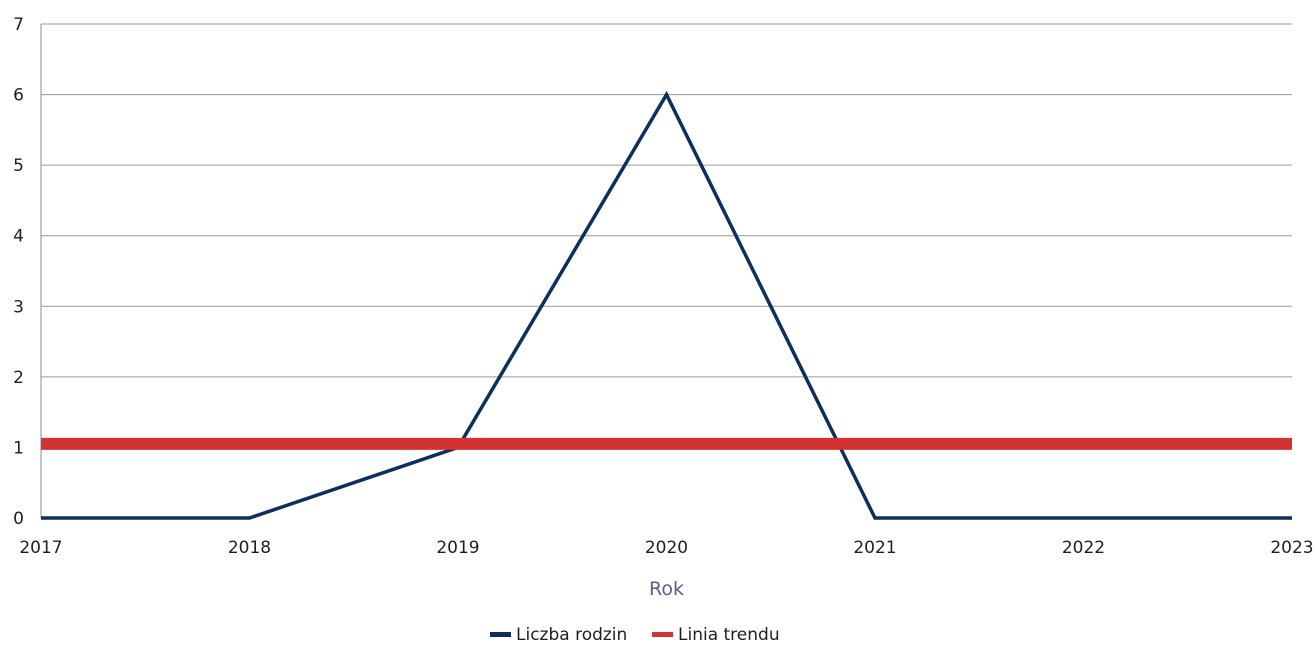 The image size is (1315, 645). What do you see at coordinates (874, 548) in the screenshot?
I see `x-tick-label-2021: 2021` at bounding box center [874, 548].